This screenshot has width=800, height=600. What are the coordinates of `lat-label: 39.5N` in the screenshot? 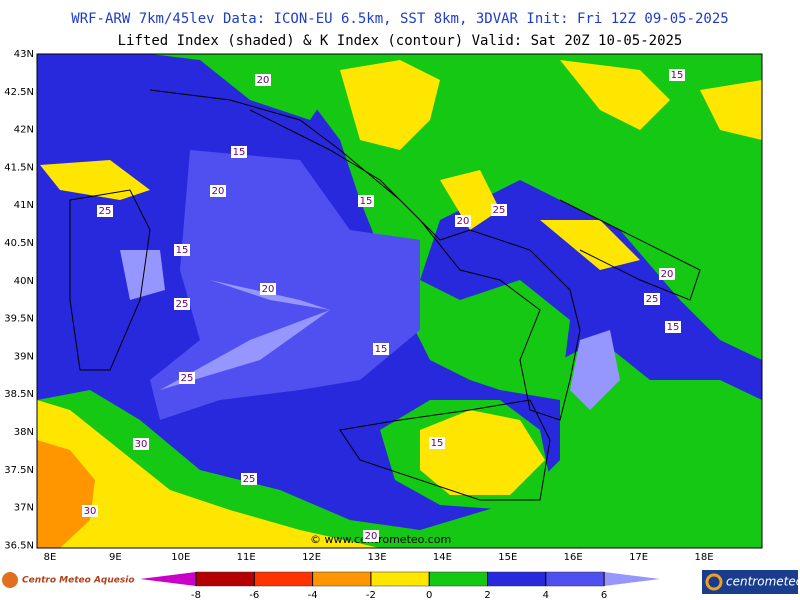 It's located at (19, 319).